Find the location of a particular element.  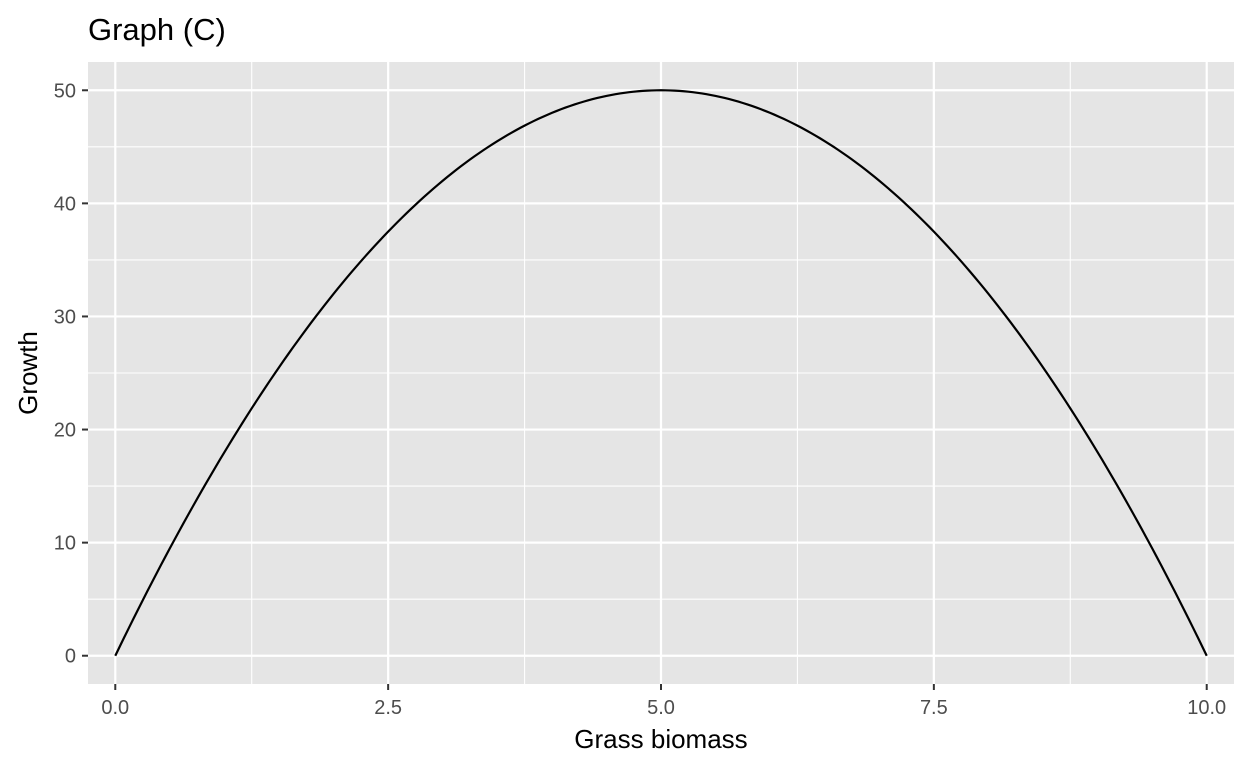

y-tick-label: 10 is located at coordinates (65, 544).